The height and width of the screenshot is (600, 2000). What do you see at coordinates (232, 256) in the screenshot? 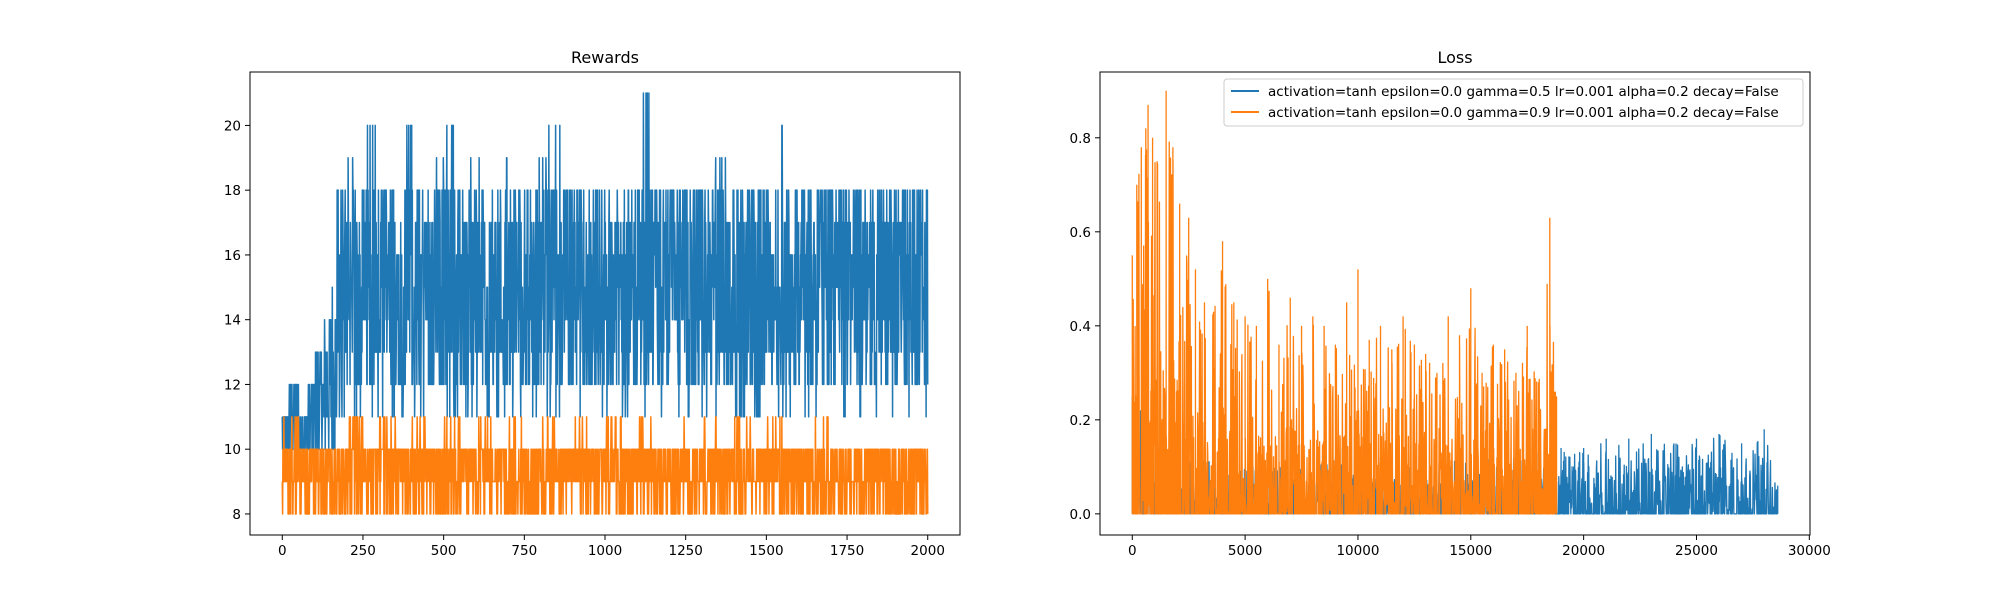
I see `rewards-ytick-label: 16` at bounding box center [232, 256].